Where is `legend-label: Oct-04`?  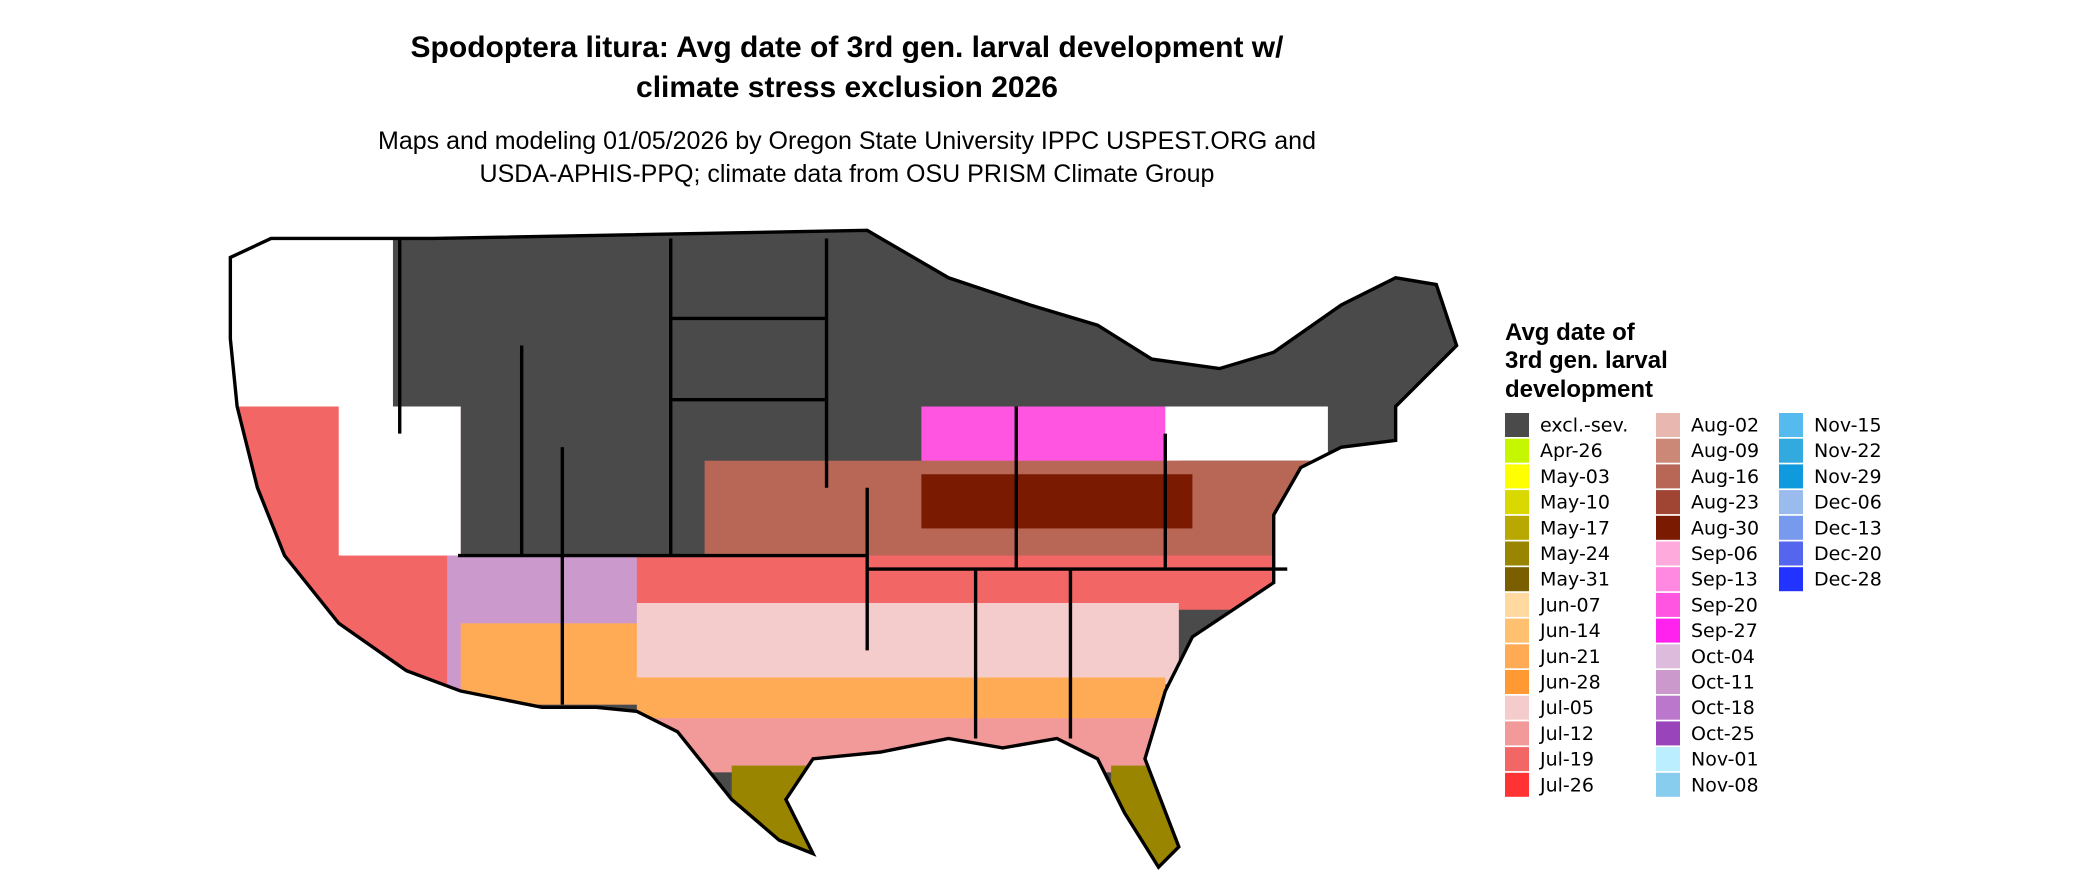
legend-label: Oct-04 is located at coordinates (1723, 657).